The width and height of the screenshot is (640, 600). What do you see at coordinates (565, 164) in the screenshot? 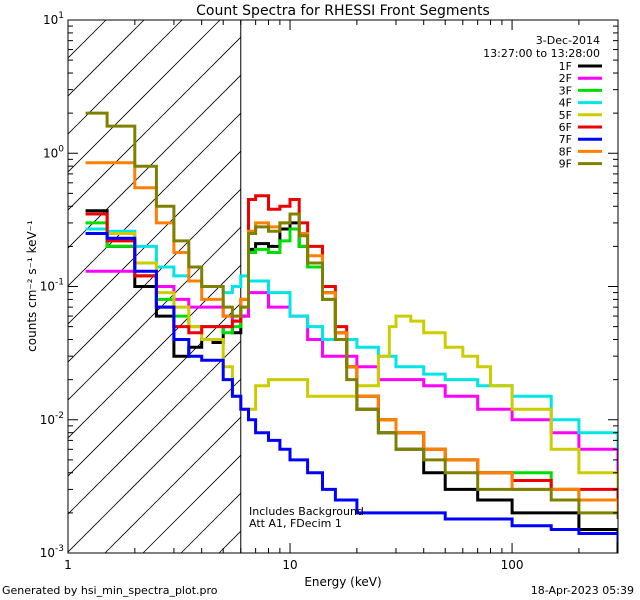
I see `legend-label-9F: 9F` at bounding box center [565, 164].